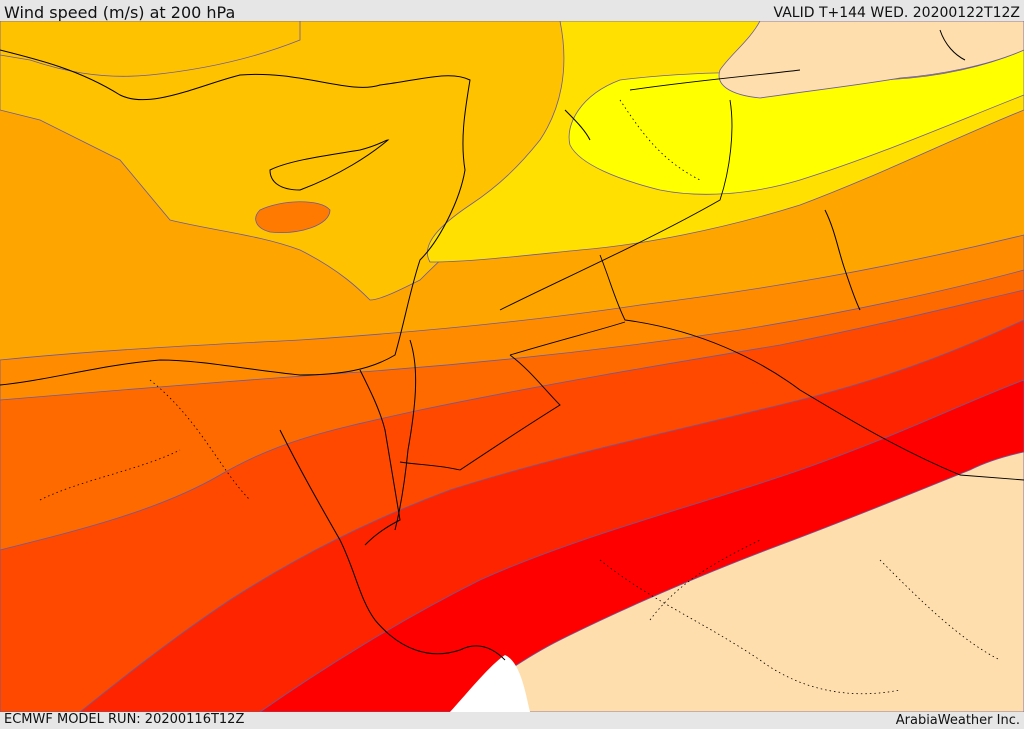 Image resolution: width=1024 pixels, height=729 pixels. Describe the element at coordinates (124, 719) in the screenshot. I see `model-run-label: ECMWF MODEL RUN: 20200116T12Z` at that location.